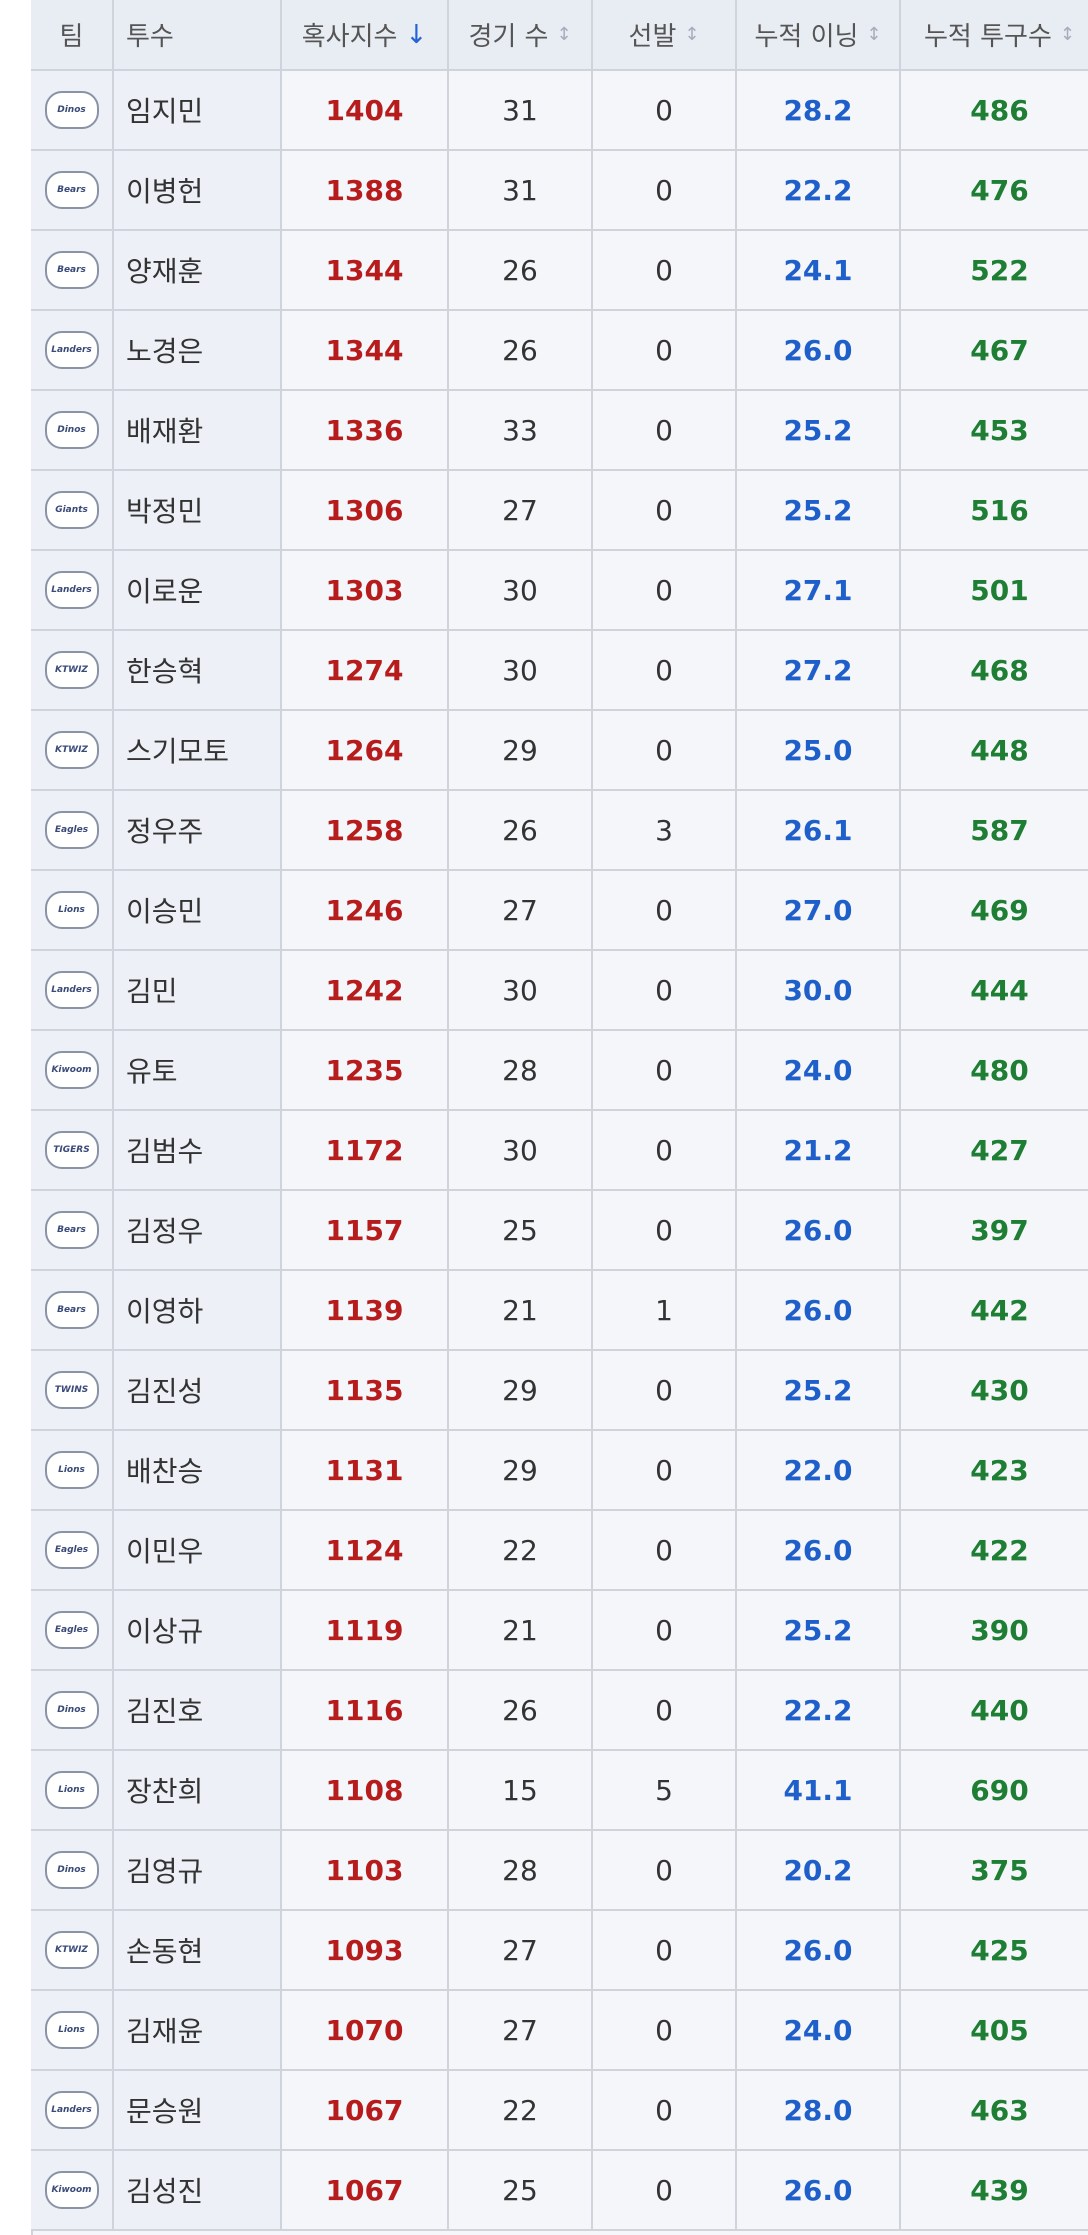 Image resolution: width=1088 pixels, height=2235 pixels. I want to click on pitcher-name-cell: 김재윤, so click(198, 2031).